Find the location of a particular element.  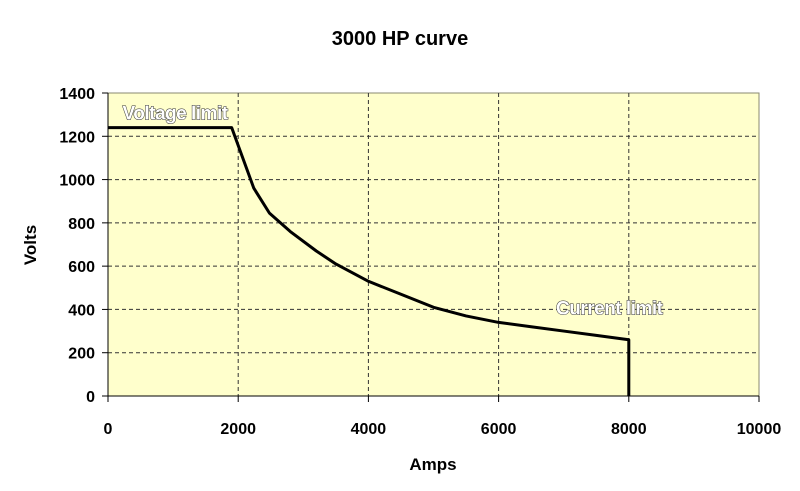

x-tick-label: 6000 is located at coordinates (499, 429).